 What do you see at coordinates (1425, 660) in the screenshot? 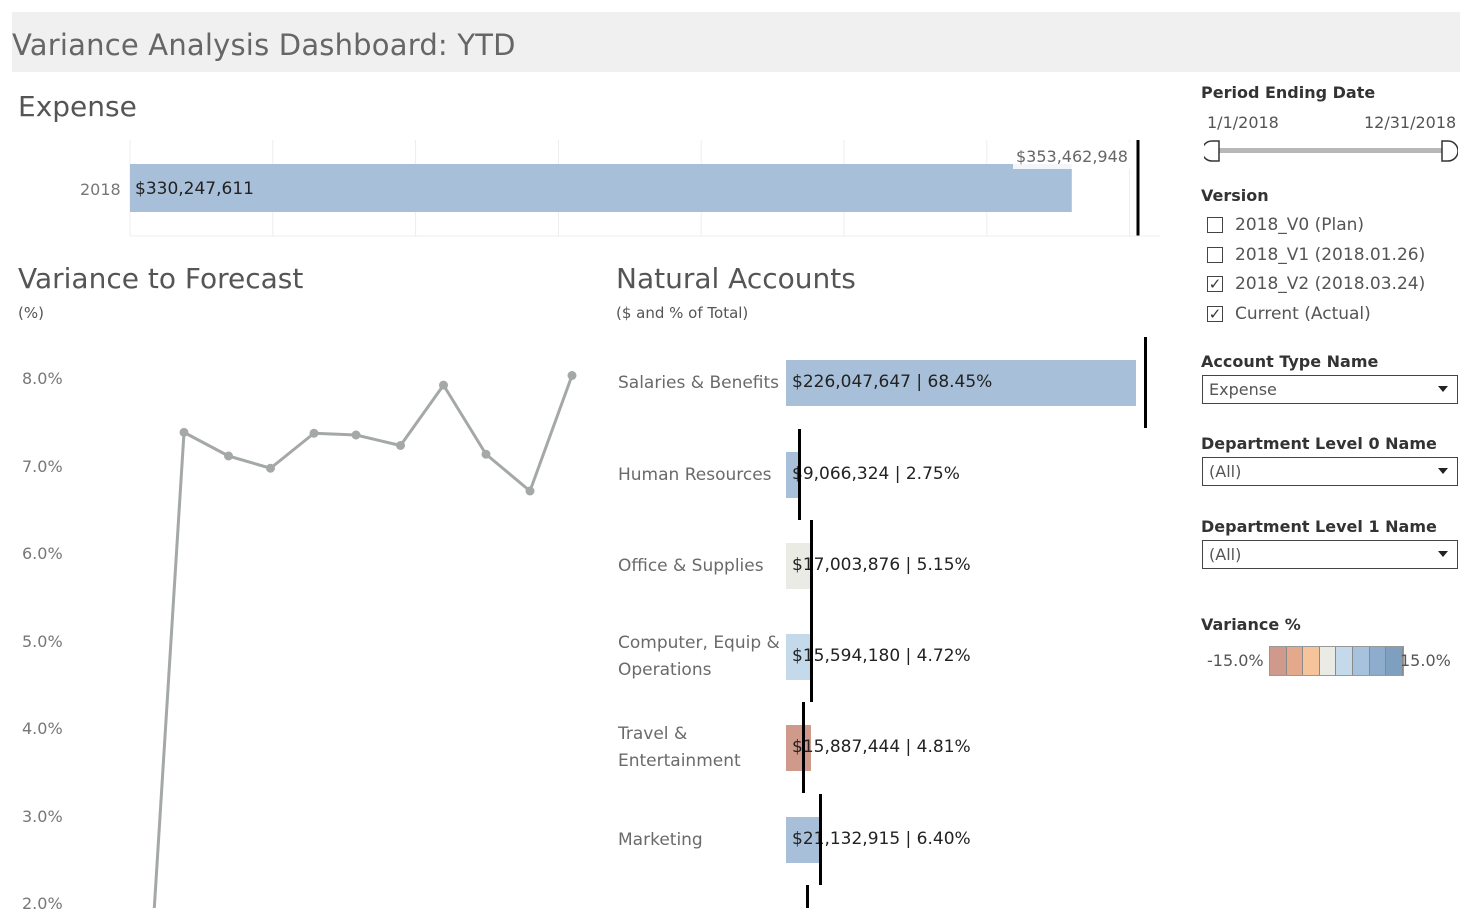
I see `variance-legend-max: 15.0%` at bounding box center [1425, 660].